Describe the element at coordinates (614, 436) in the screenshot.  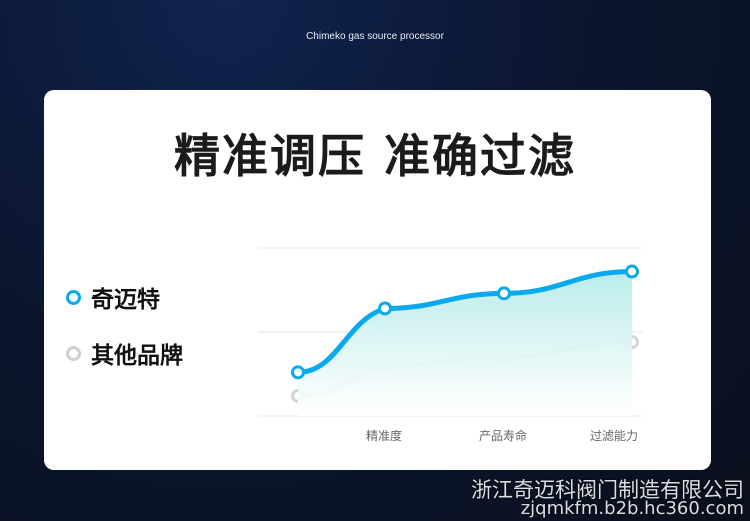
I see `x-tick-label: 过滤能力` at that location.